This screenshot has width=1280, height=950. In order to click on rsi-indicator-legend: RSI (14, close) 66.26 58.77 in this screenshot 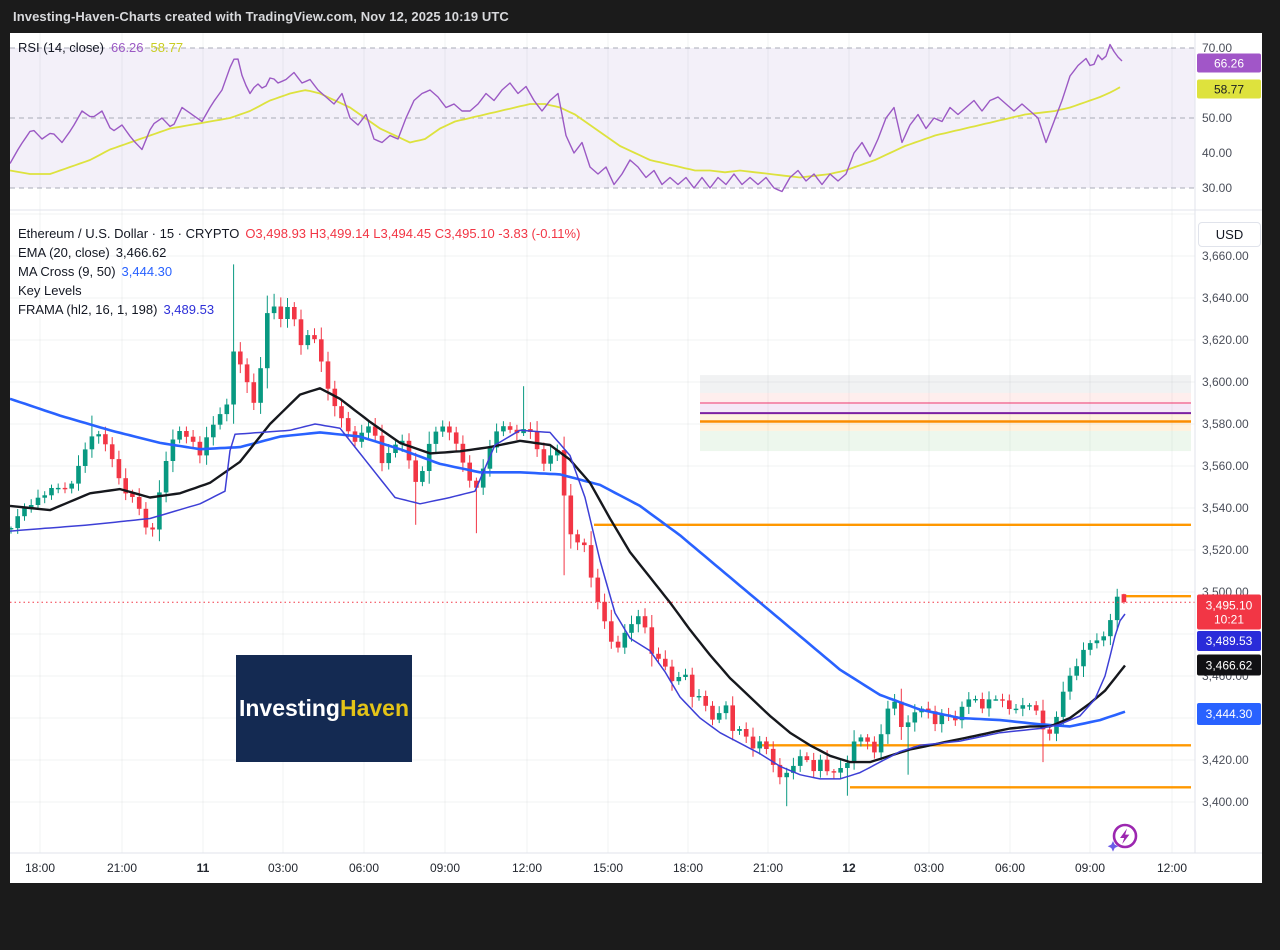, I will do `click(100, 47)`.